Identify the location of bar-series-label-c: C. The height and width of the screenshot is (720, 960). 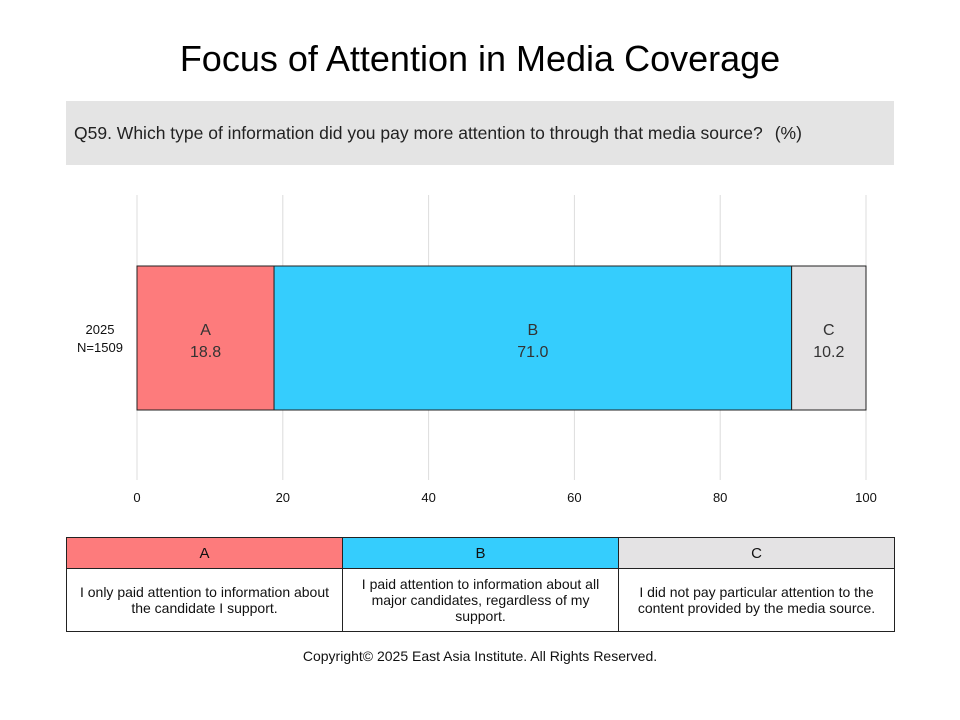
(829, 330).